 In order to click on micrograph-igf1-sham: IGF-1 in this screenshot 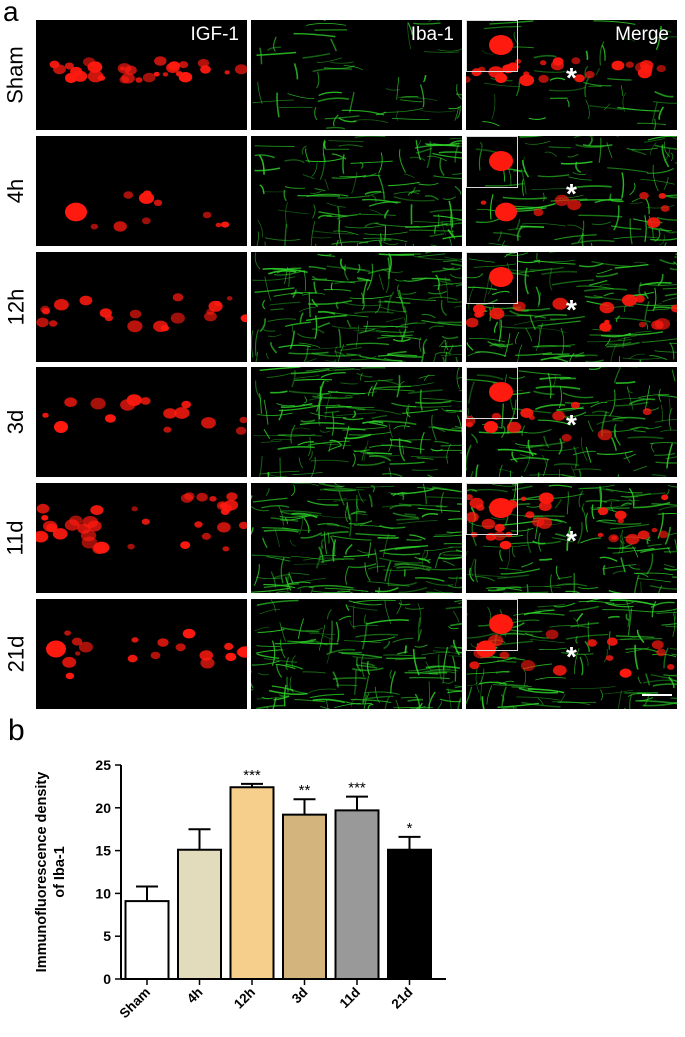, I will do `click(141, 75)`.